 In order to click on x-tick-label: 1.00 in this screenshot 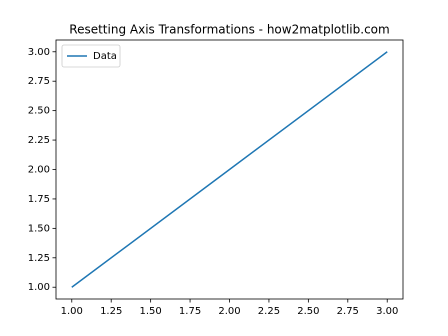, I will do `click(72, 311)`.